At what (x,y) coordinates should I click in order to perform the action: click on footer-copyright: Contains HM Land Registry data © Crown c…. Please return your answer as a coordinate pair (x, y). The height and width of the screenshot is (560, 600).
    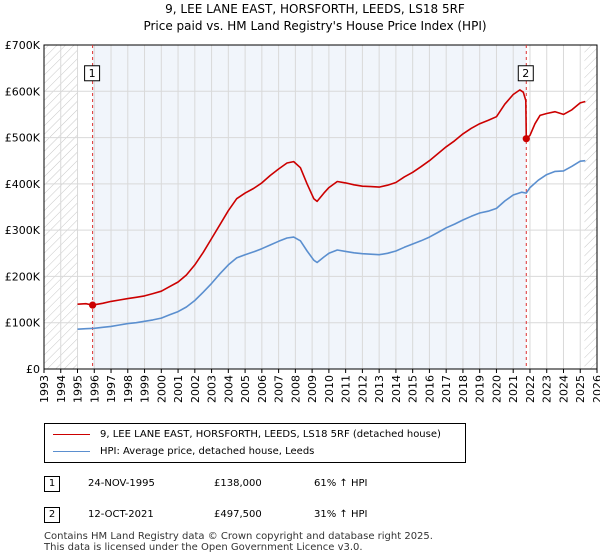
    Looking at the image, I should click on (238, 536).